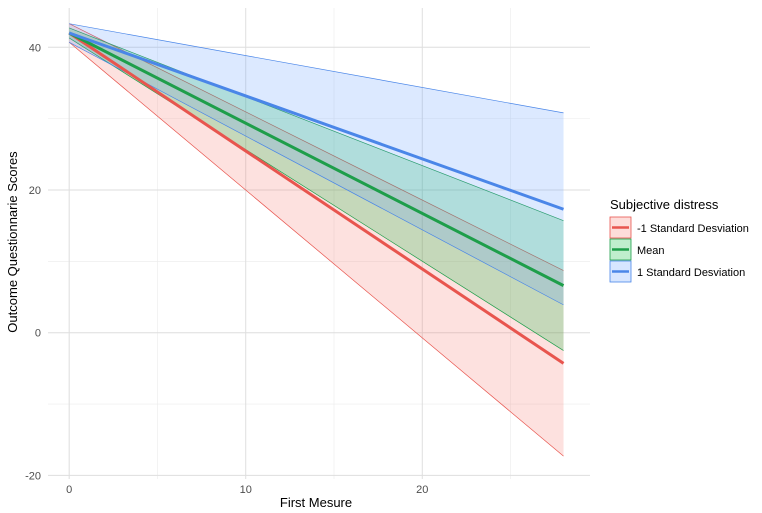  Describe the element at coordinates (316, 68) in the screenshot. I see `ribbon-upper-edge` at that location.